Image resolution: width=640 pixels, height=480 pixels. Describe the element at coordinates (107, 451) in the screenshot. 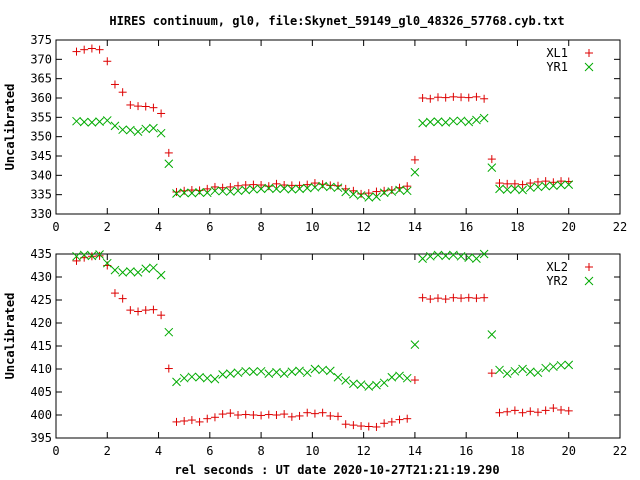

I see `x-tick-label: 2` at that location.